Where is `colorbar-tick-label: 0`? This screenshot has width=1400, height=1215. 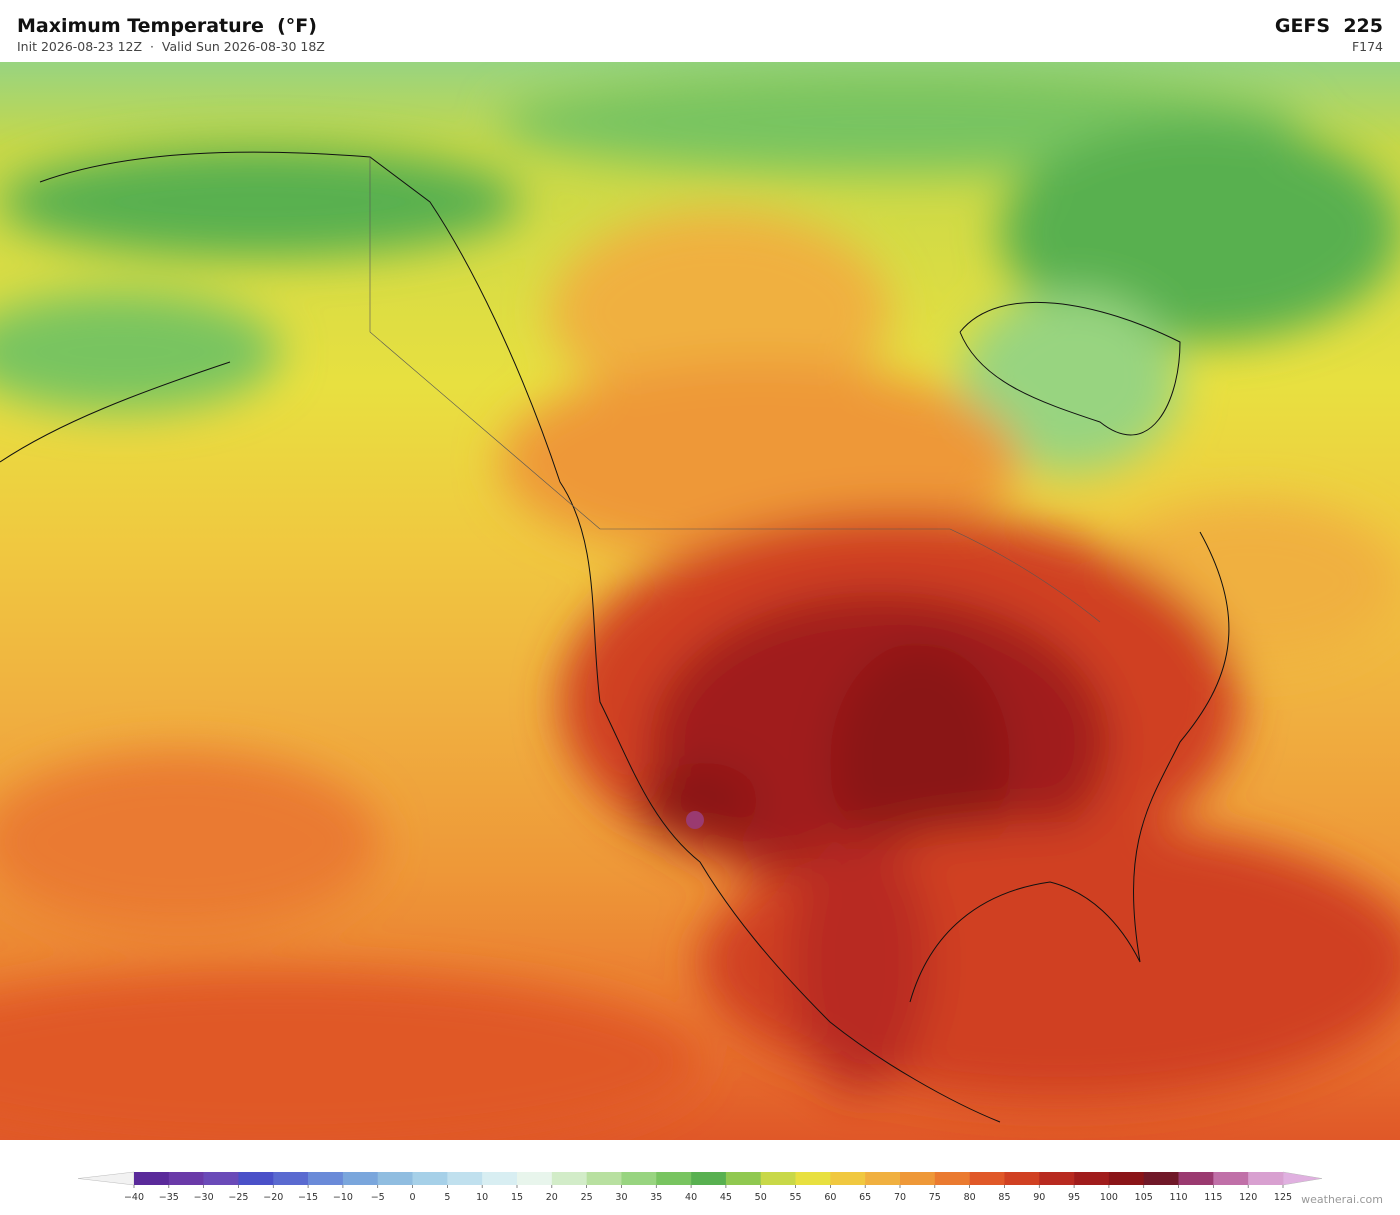 colorbar-tick-label: 0 is located at coordinates (413, 1197).